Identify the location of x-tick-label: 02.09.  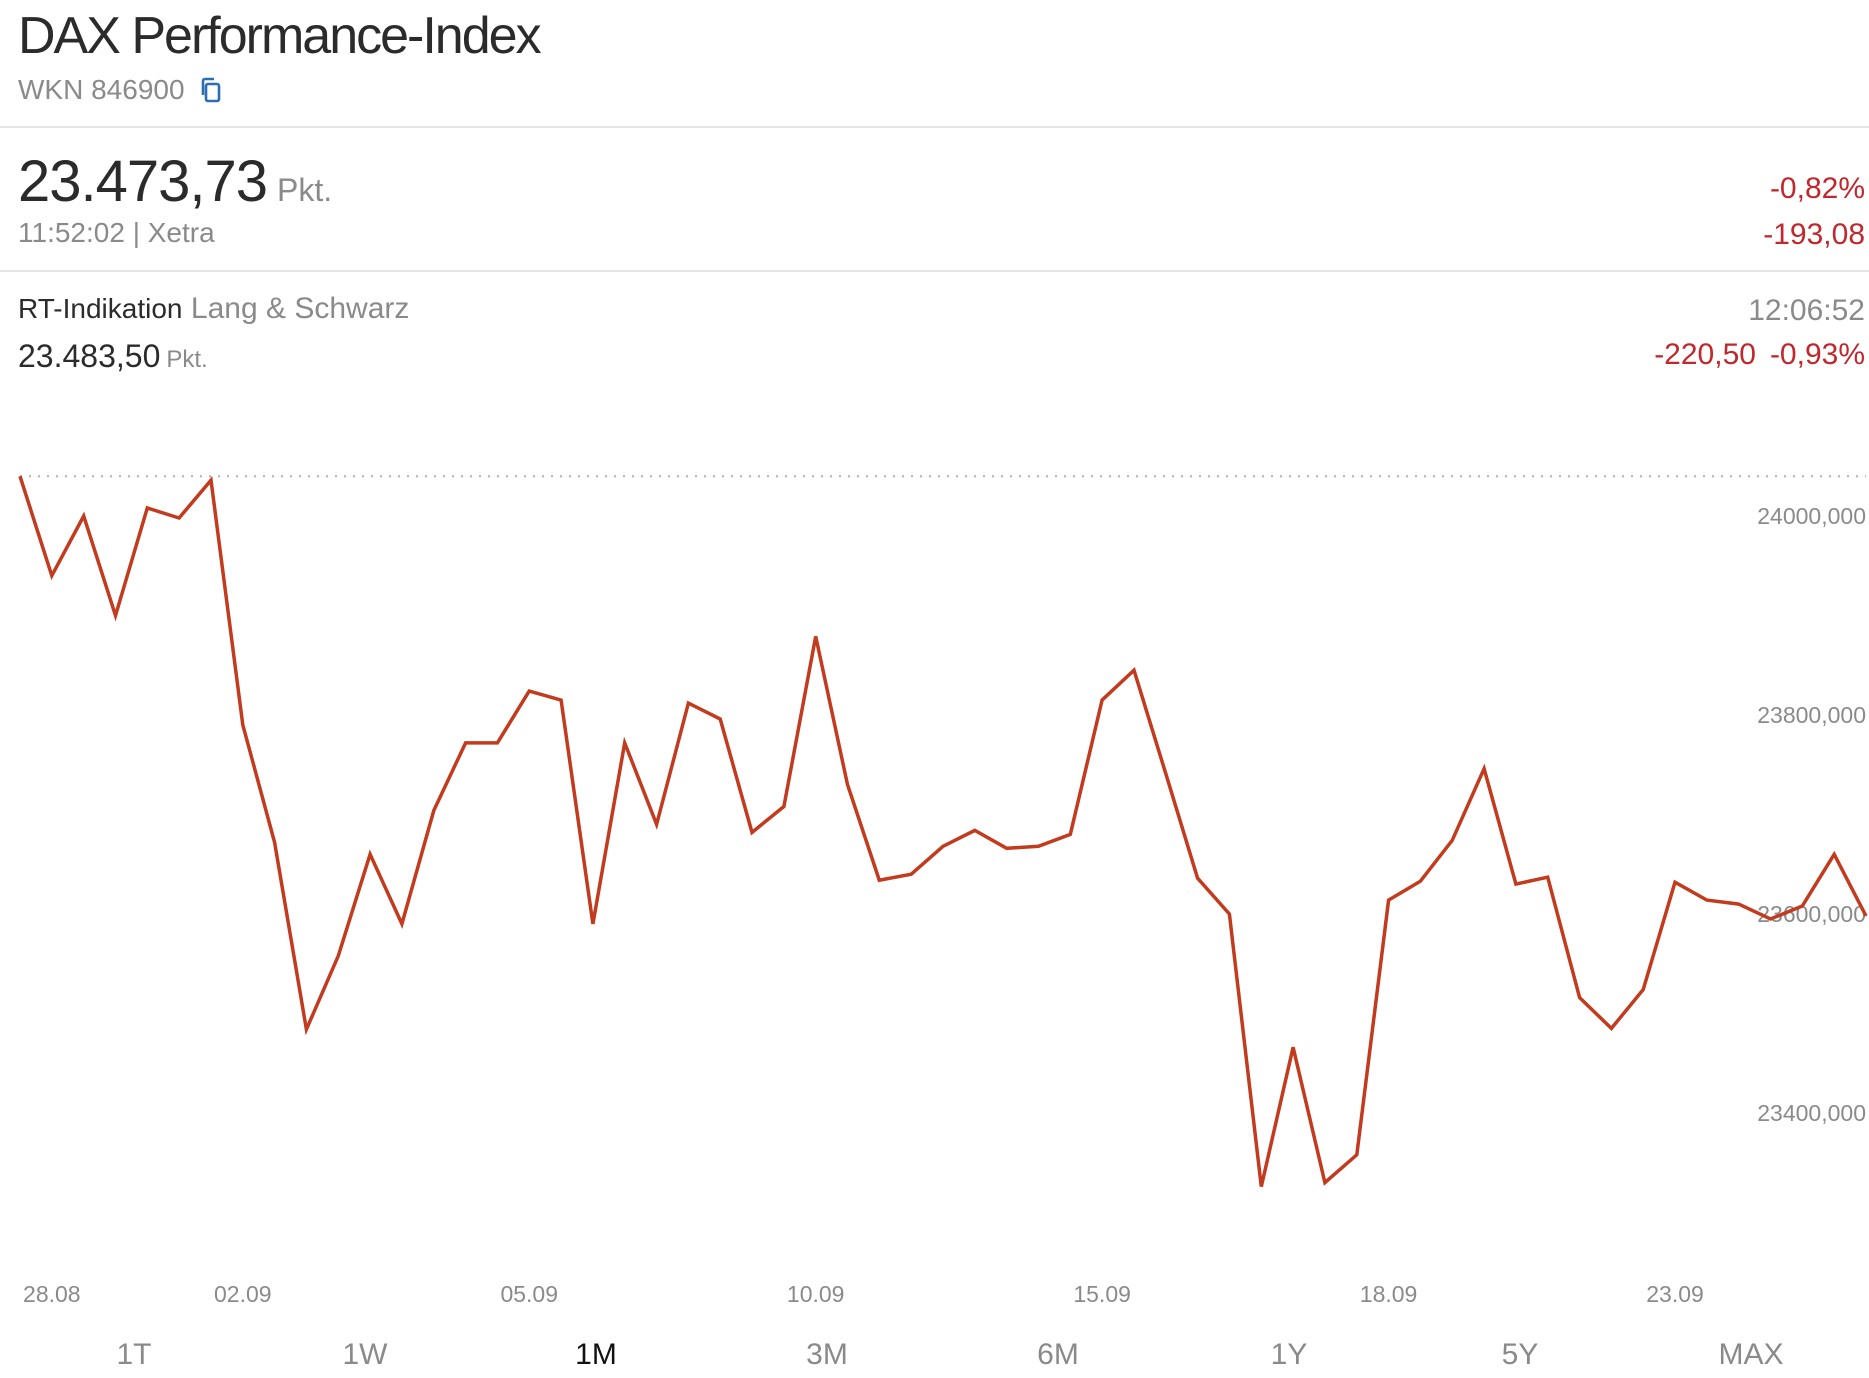
(243, 1294).